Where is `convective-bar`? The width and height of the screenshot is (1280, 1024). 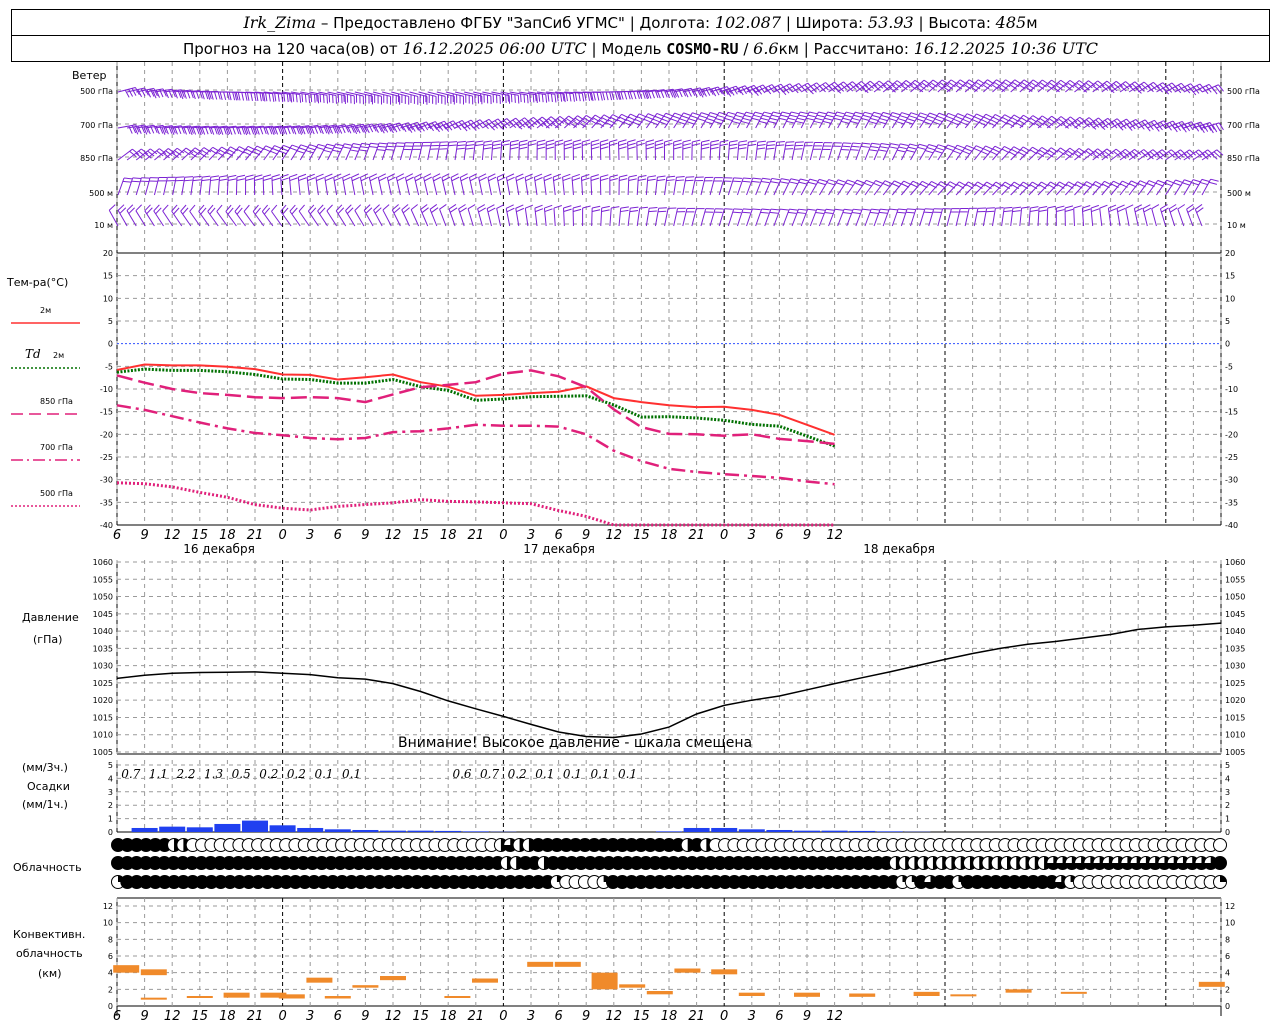 convective-bar is located at coordinates (807, 994).